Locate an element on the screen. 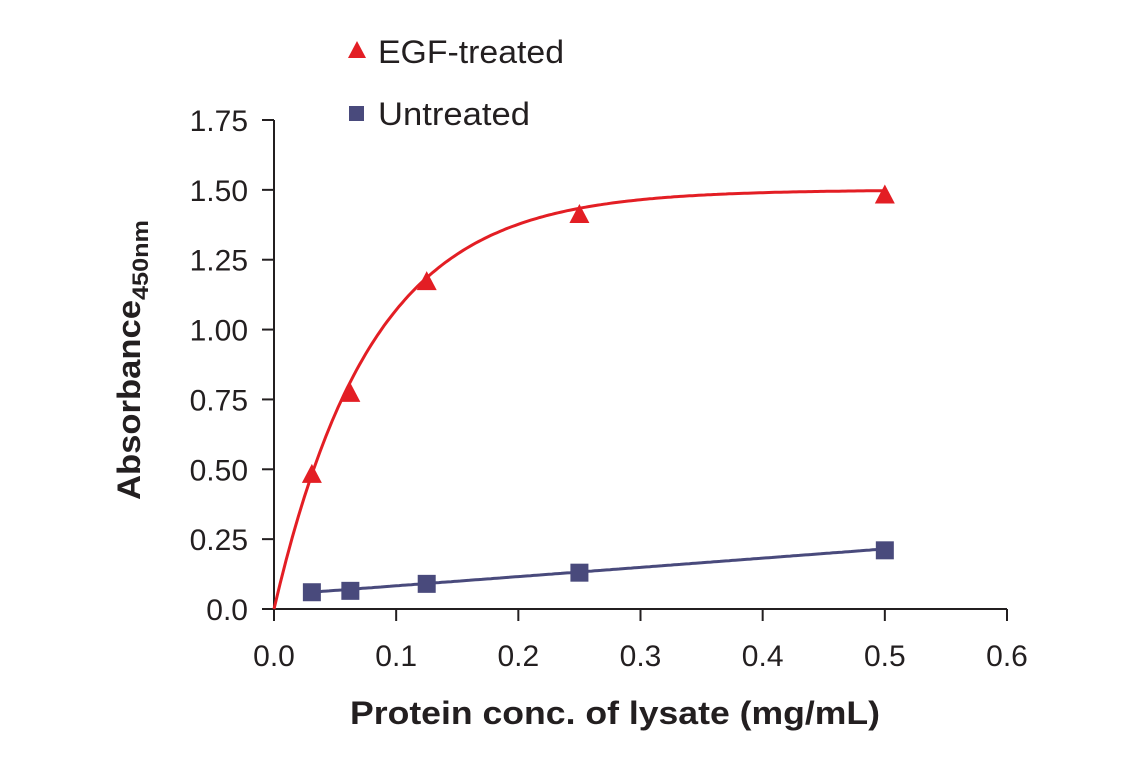  y-tick-label: 0.25 is located at coordinates (219, 540).